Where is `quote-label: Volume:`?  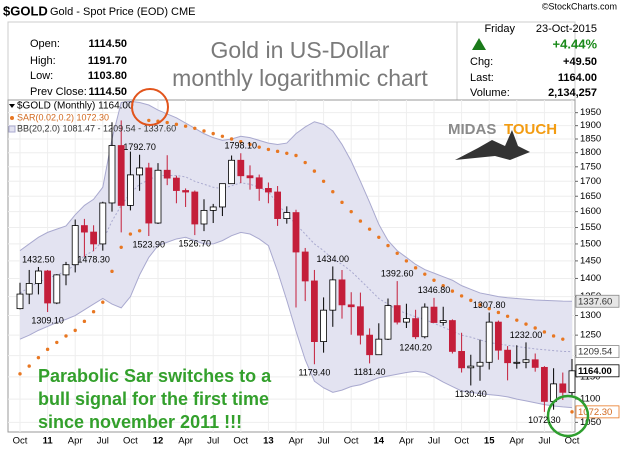
quote-label: Volume: is located at coordinates (490, 93).